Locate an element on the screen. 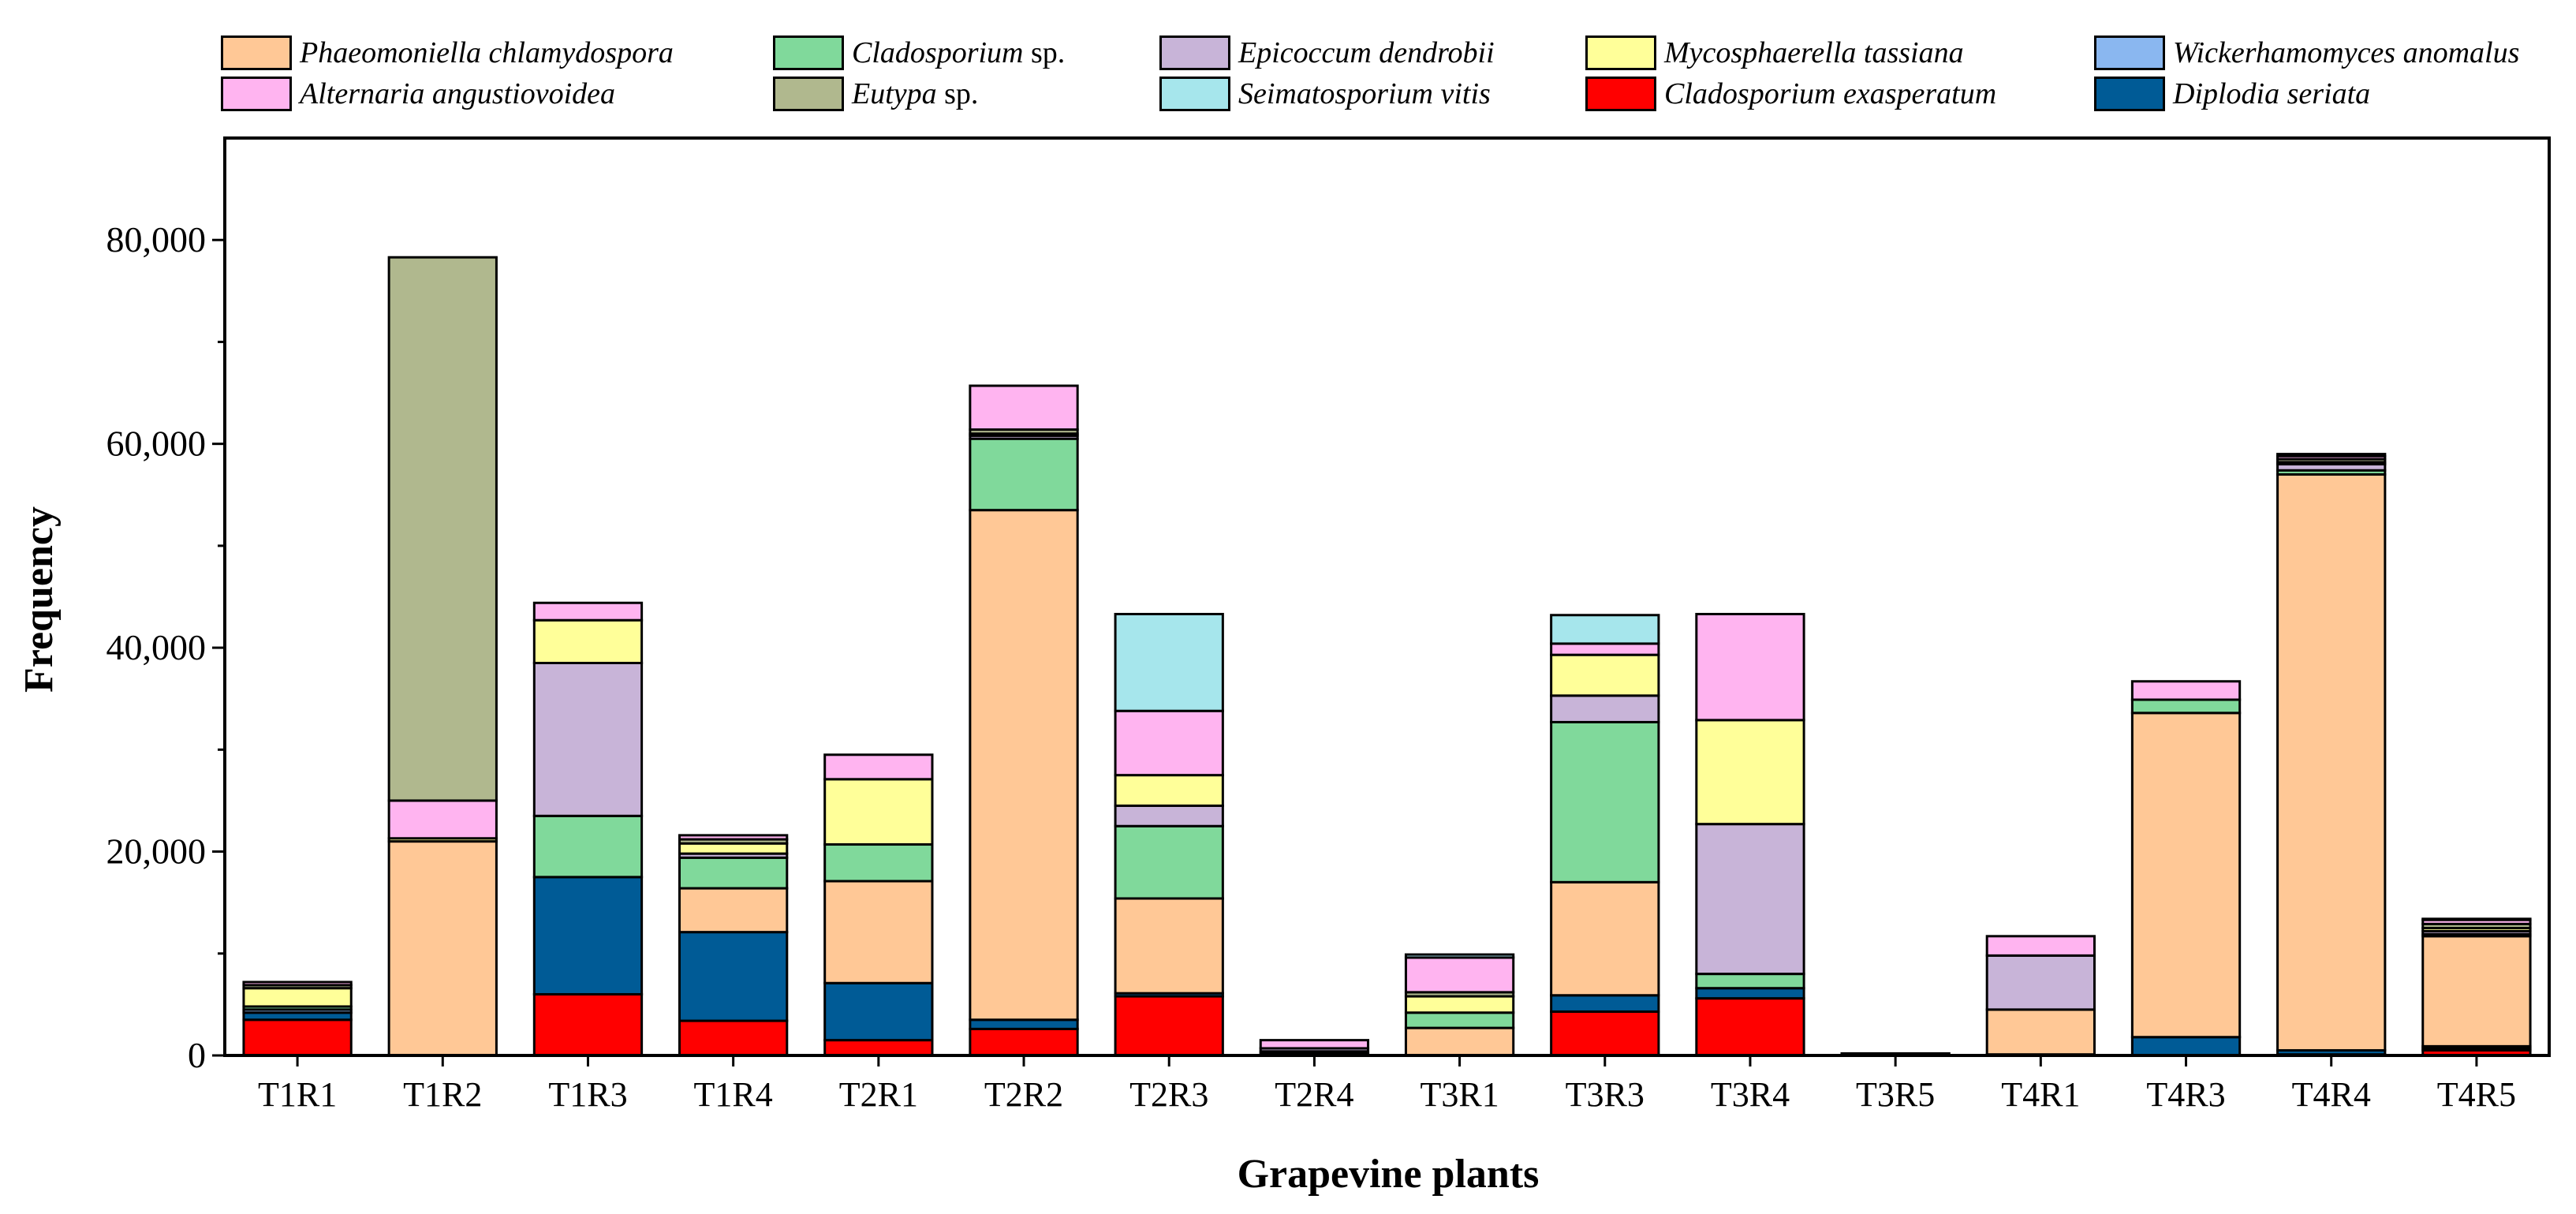  x-tick-label: T3R4 is located at coordinates (1750, 1094).